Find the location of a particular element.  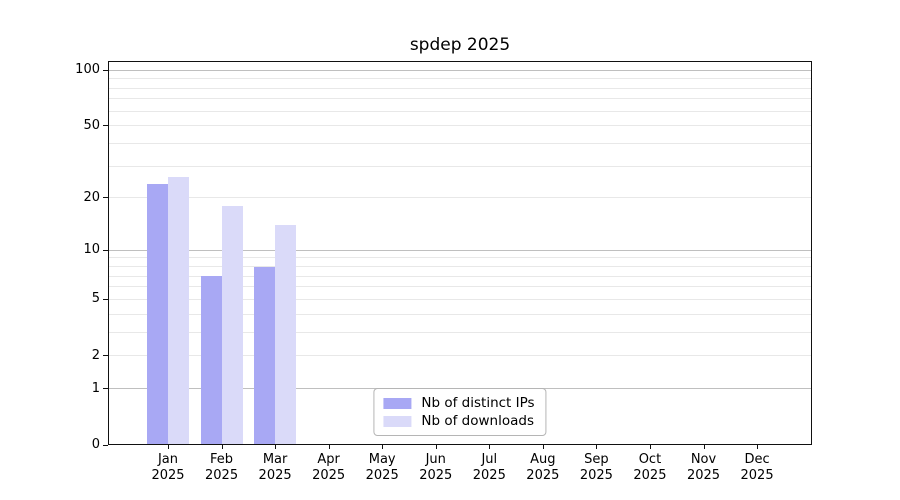

y-tick-label: 1 is located at coordinates (95, 388).